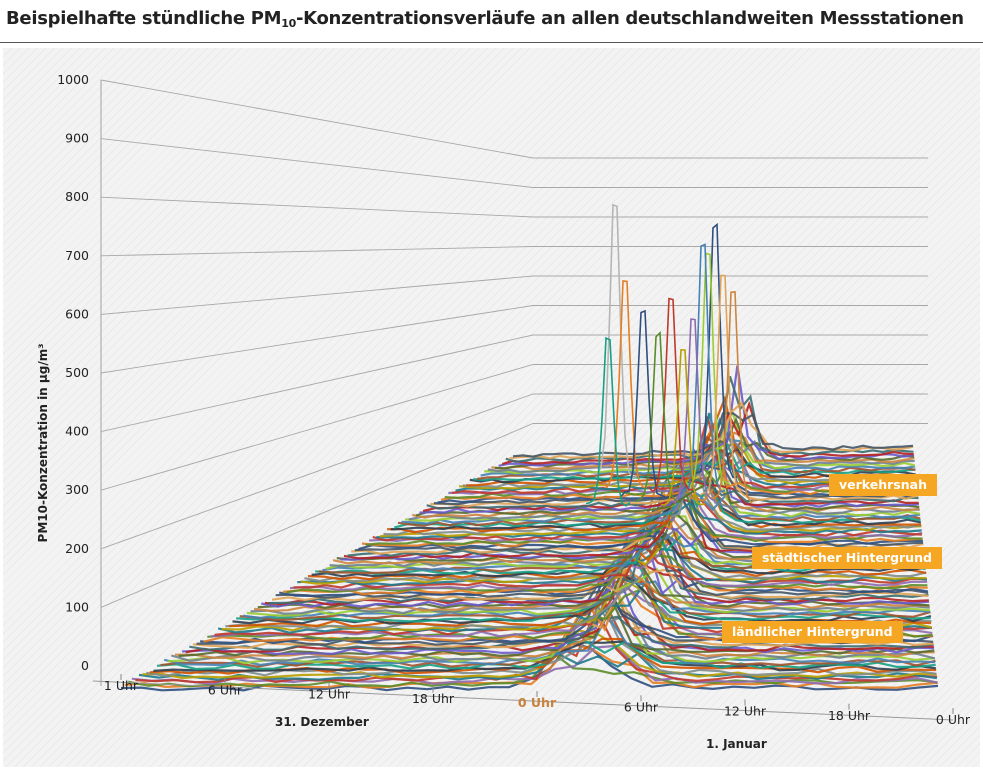 This screenshot has width=983, height=770. I want to click on chart-y-tick-labels: 0 100 200 300 400 500 600 700 800 900 1000, so click(73, 372).